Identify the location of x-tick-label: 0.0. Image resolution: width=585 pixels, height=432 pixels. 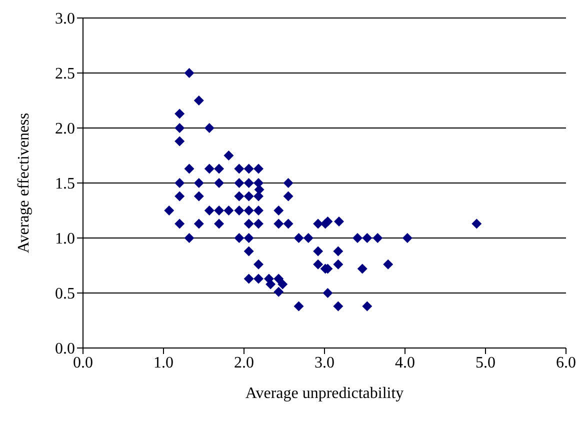
(83, 363).